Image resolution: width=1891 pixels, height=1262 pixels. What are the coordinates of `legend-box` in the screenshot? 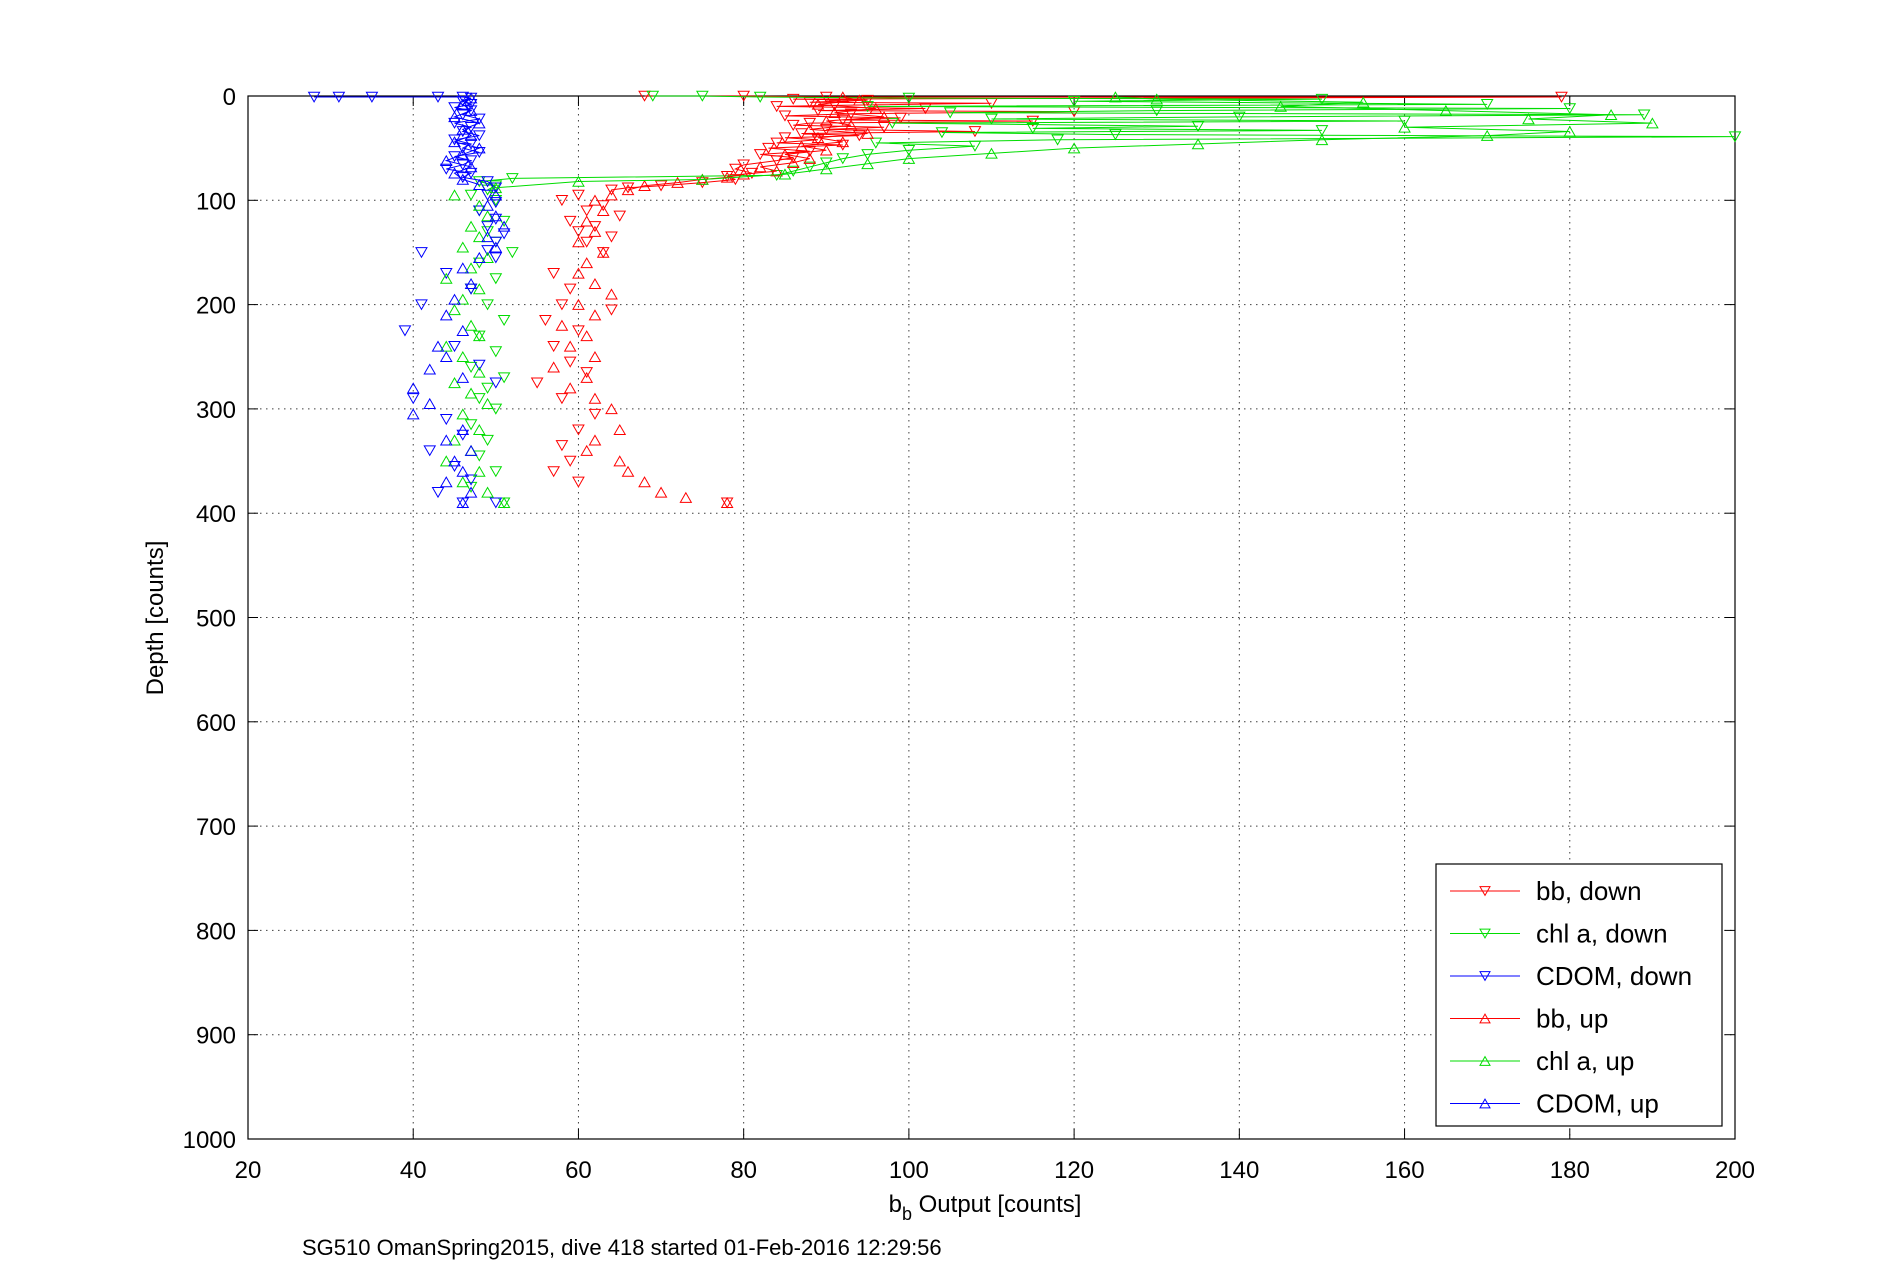 It's located at (1579, 995).